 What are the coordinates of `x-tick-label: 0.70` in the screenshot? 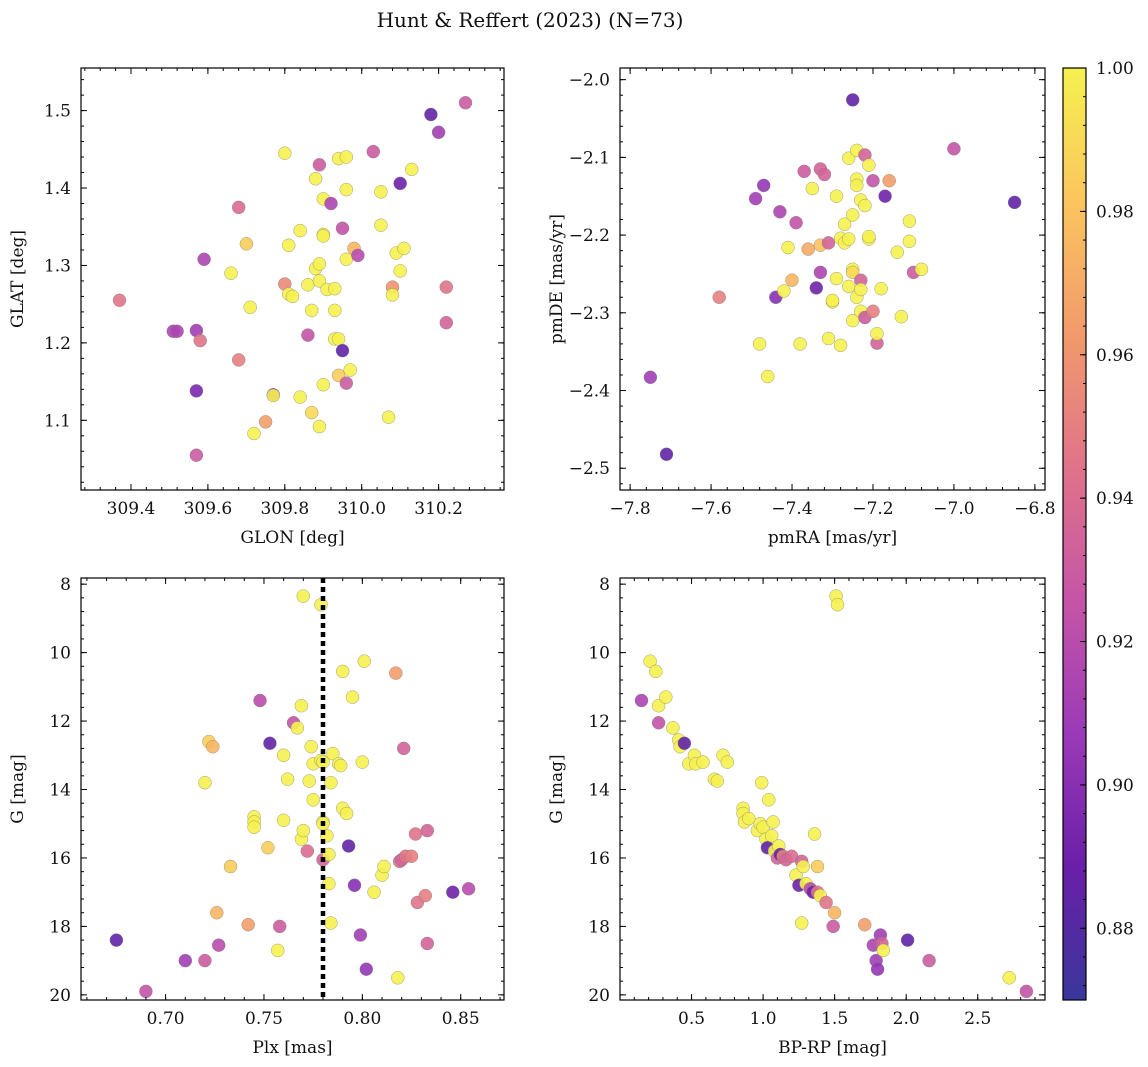 It's located at (166, 1019).